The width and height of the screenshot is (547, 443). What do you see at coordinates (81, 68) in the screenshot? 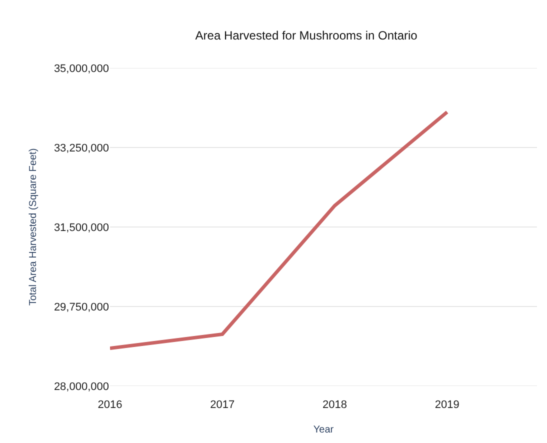
I see `y-tick-label: 35,000,000` at bounding box center [81, 68].